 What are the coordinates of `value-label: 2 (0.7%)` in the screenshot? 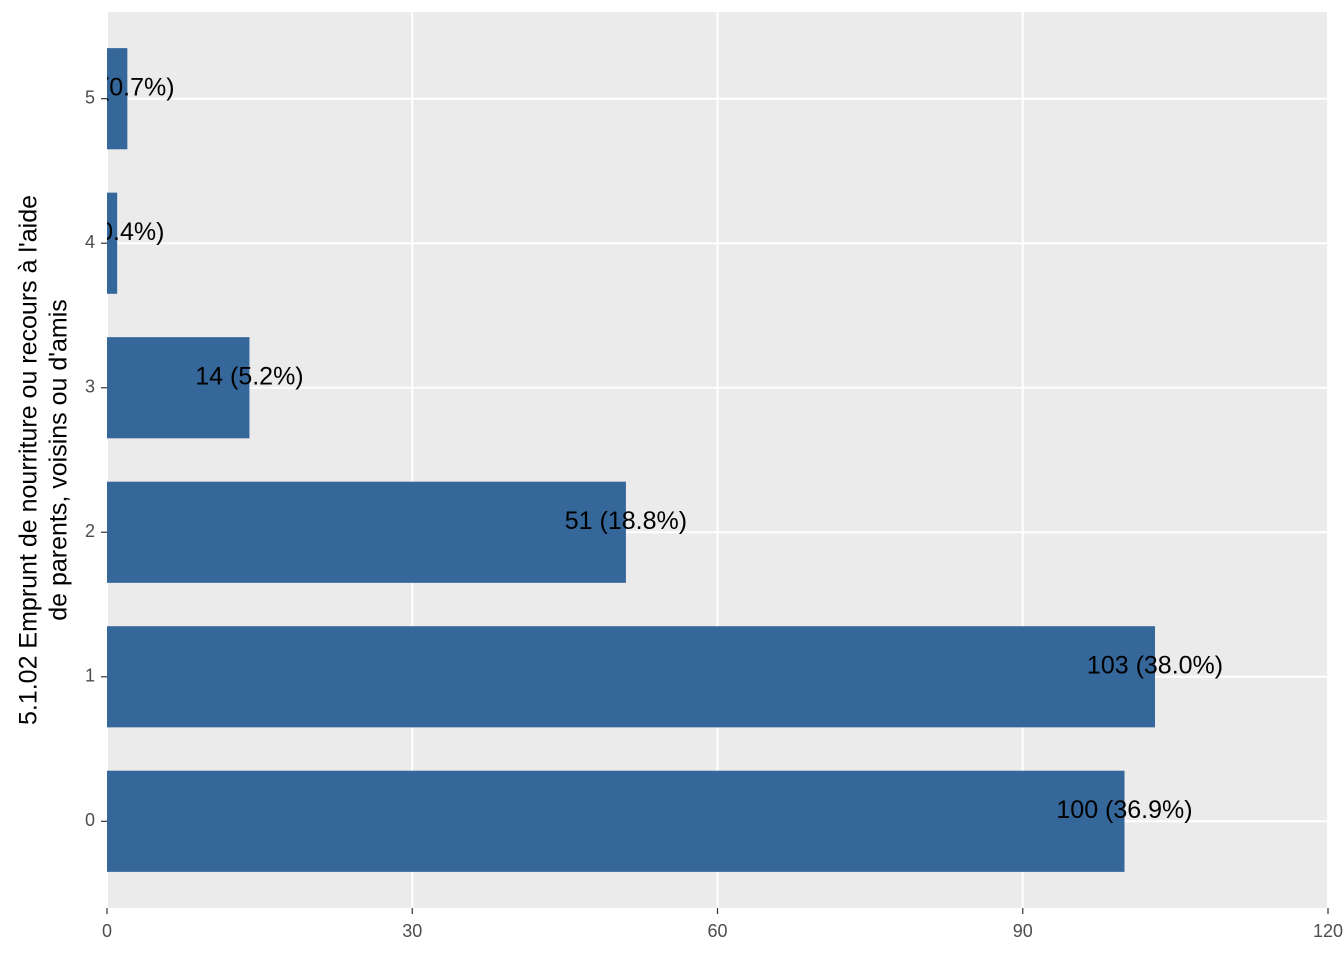 It's located at (127, 87).